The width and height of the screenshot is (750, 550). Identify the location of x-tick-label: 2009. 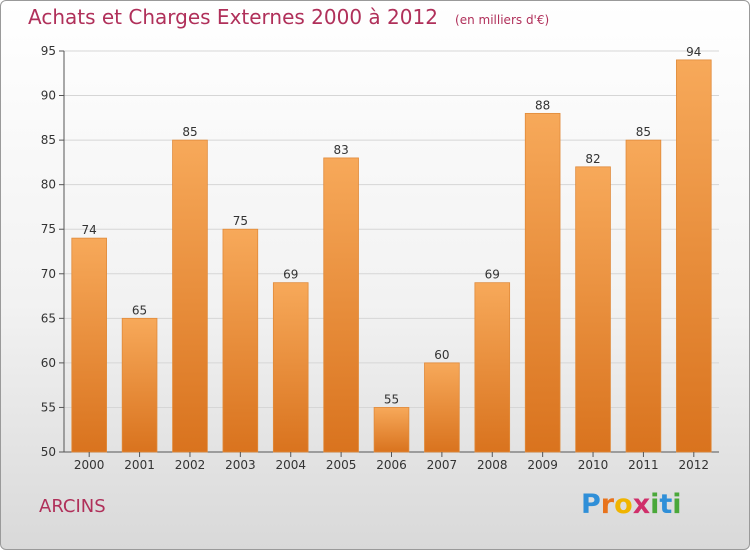
(542, 465).